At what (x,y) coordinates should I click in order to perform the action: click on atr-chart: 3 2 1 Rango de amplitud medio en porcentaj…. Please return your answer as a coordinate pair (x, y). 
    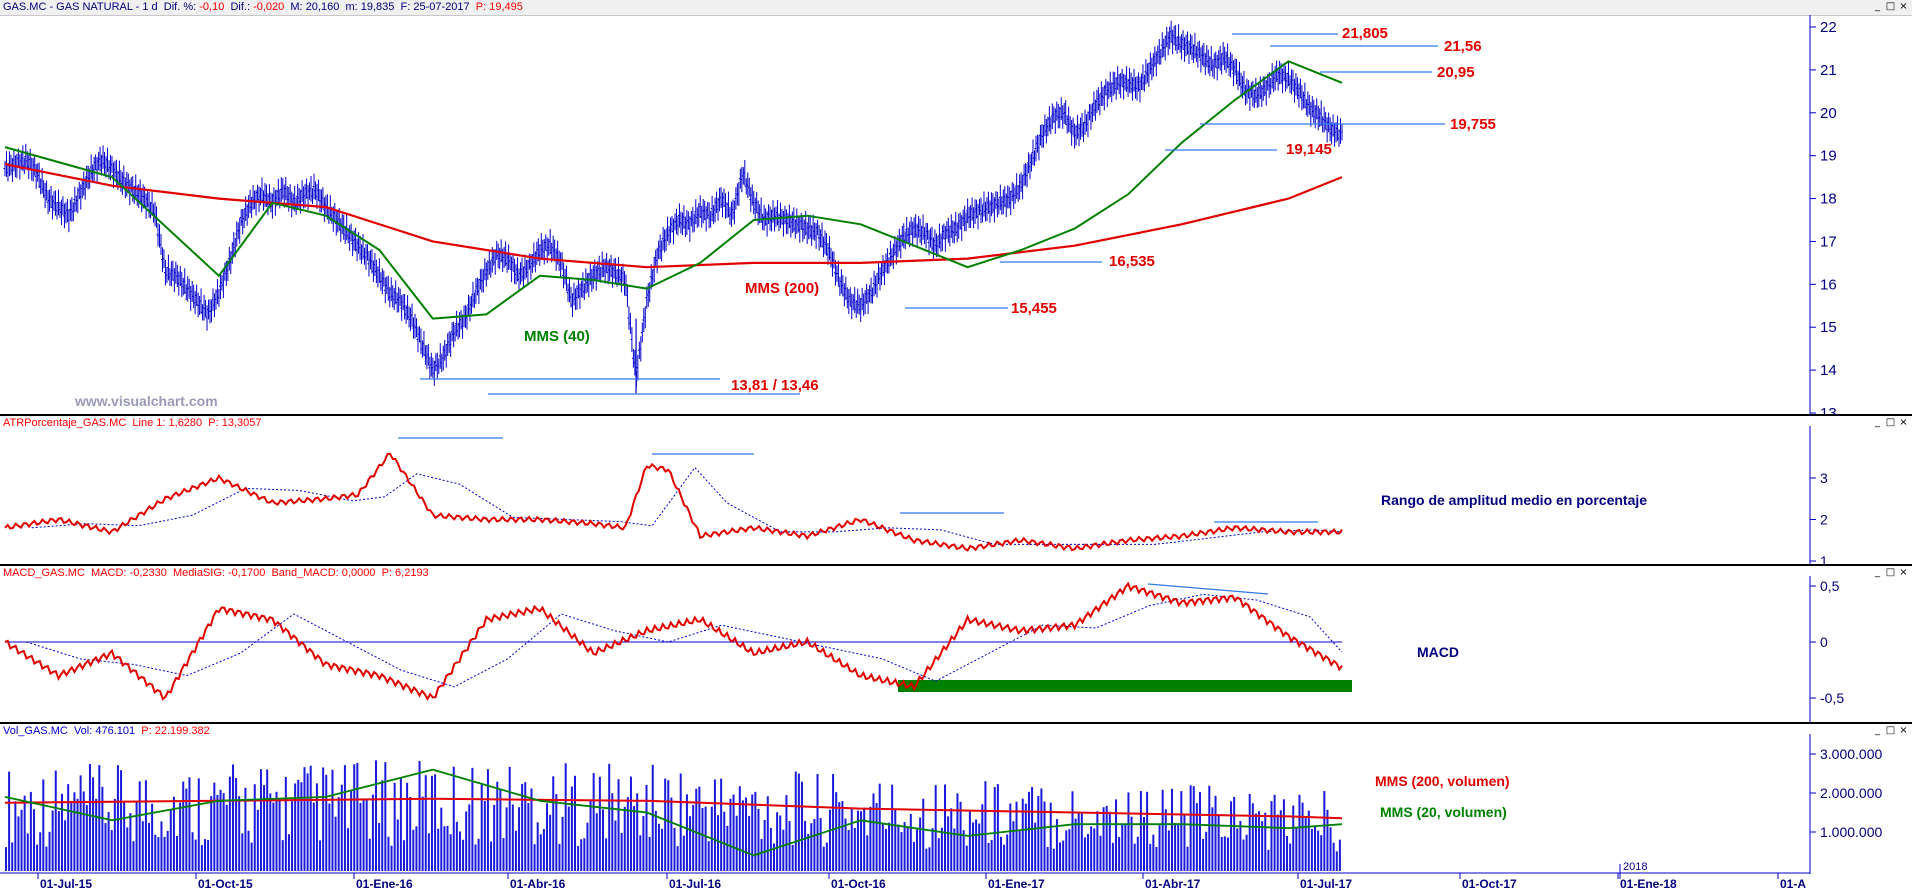
    Looking at the image, I should click on (916, 495).